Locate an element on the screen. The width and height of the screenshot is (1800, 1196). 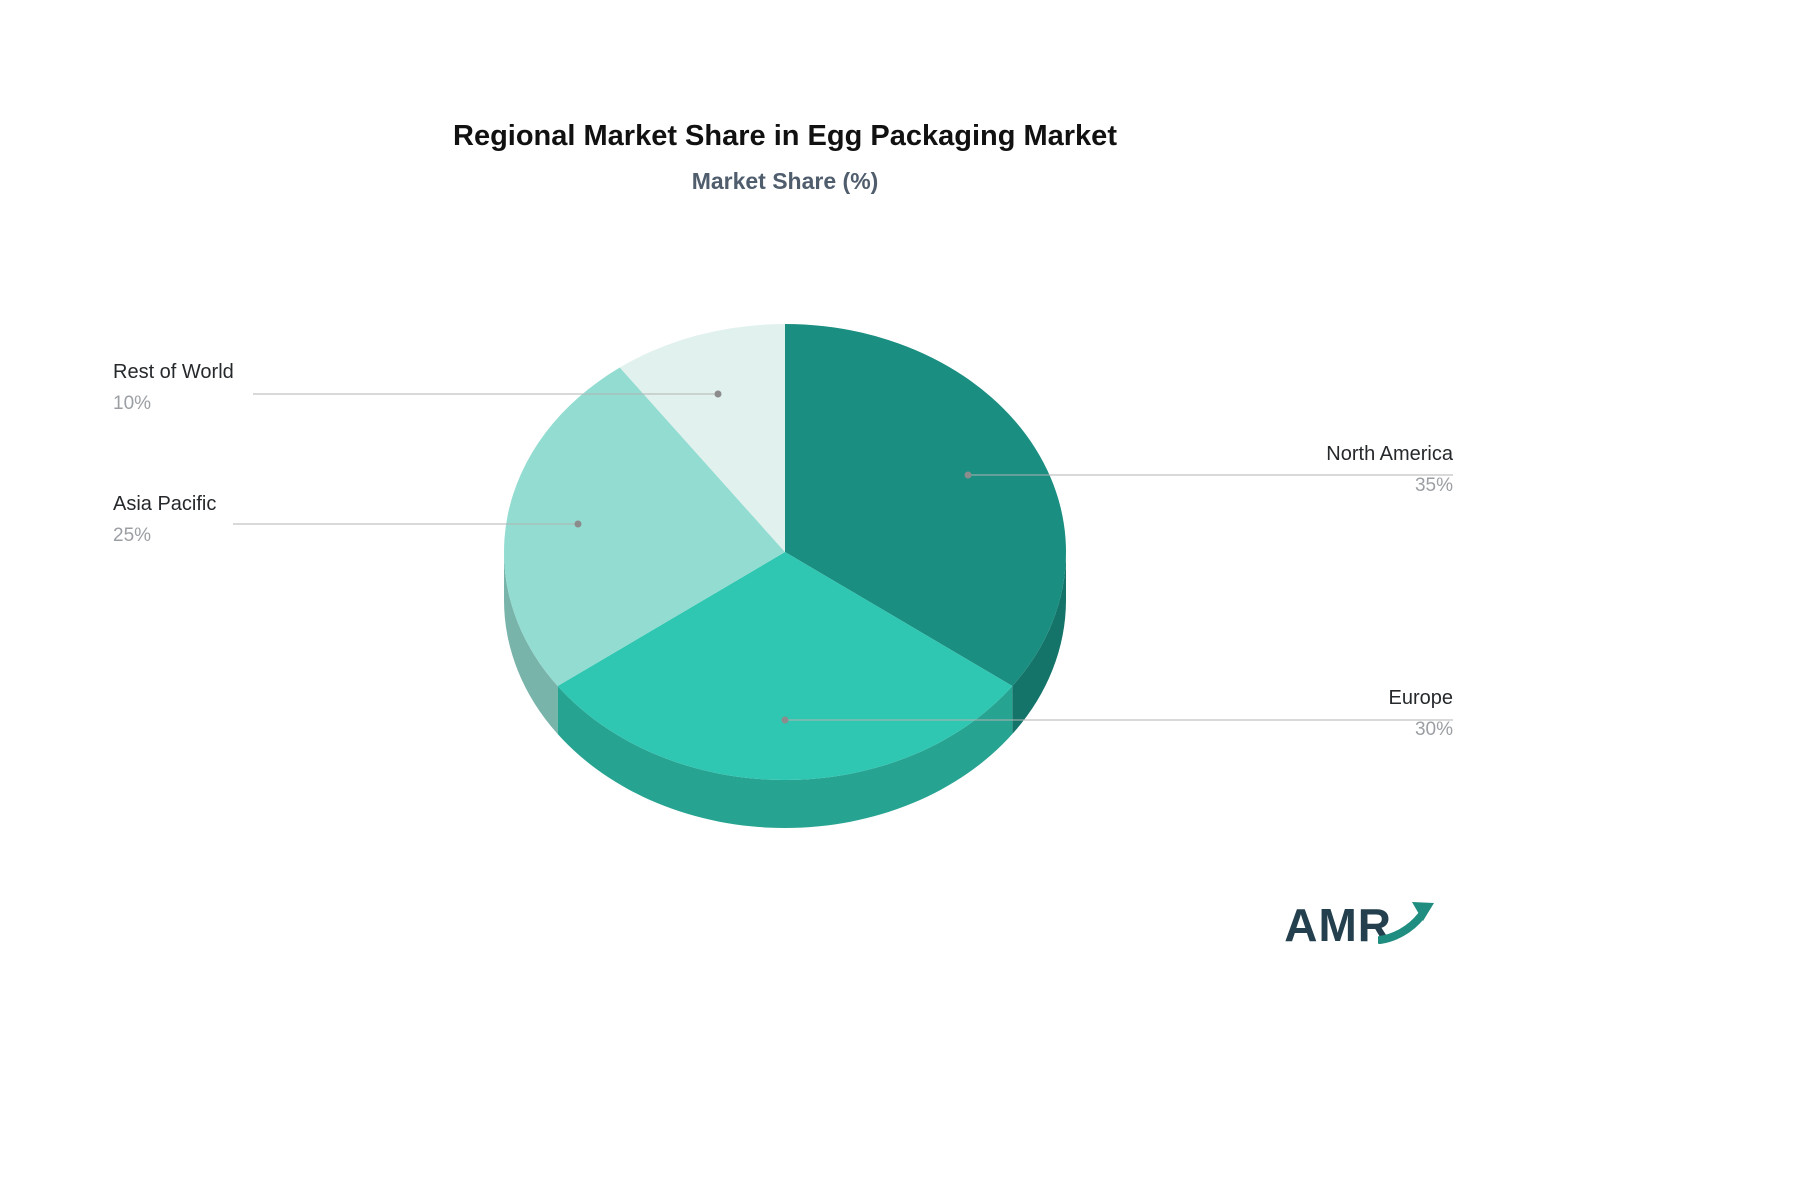
callout-label: Europe is located at coordinates (1421, 698).